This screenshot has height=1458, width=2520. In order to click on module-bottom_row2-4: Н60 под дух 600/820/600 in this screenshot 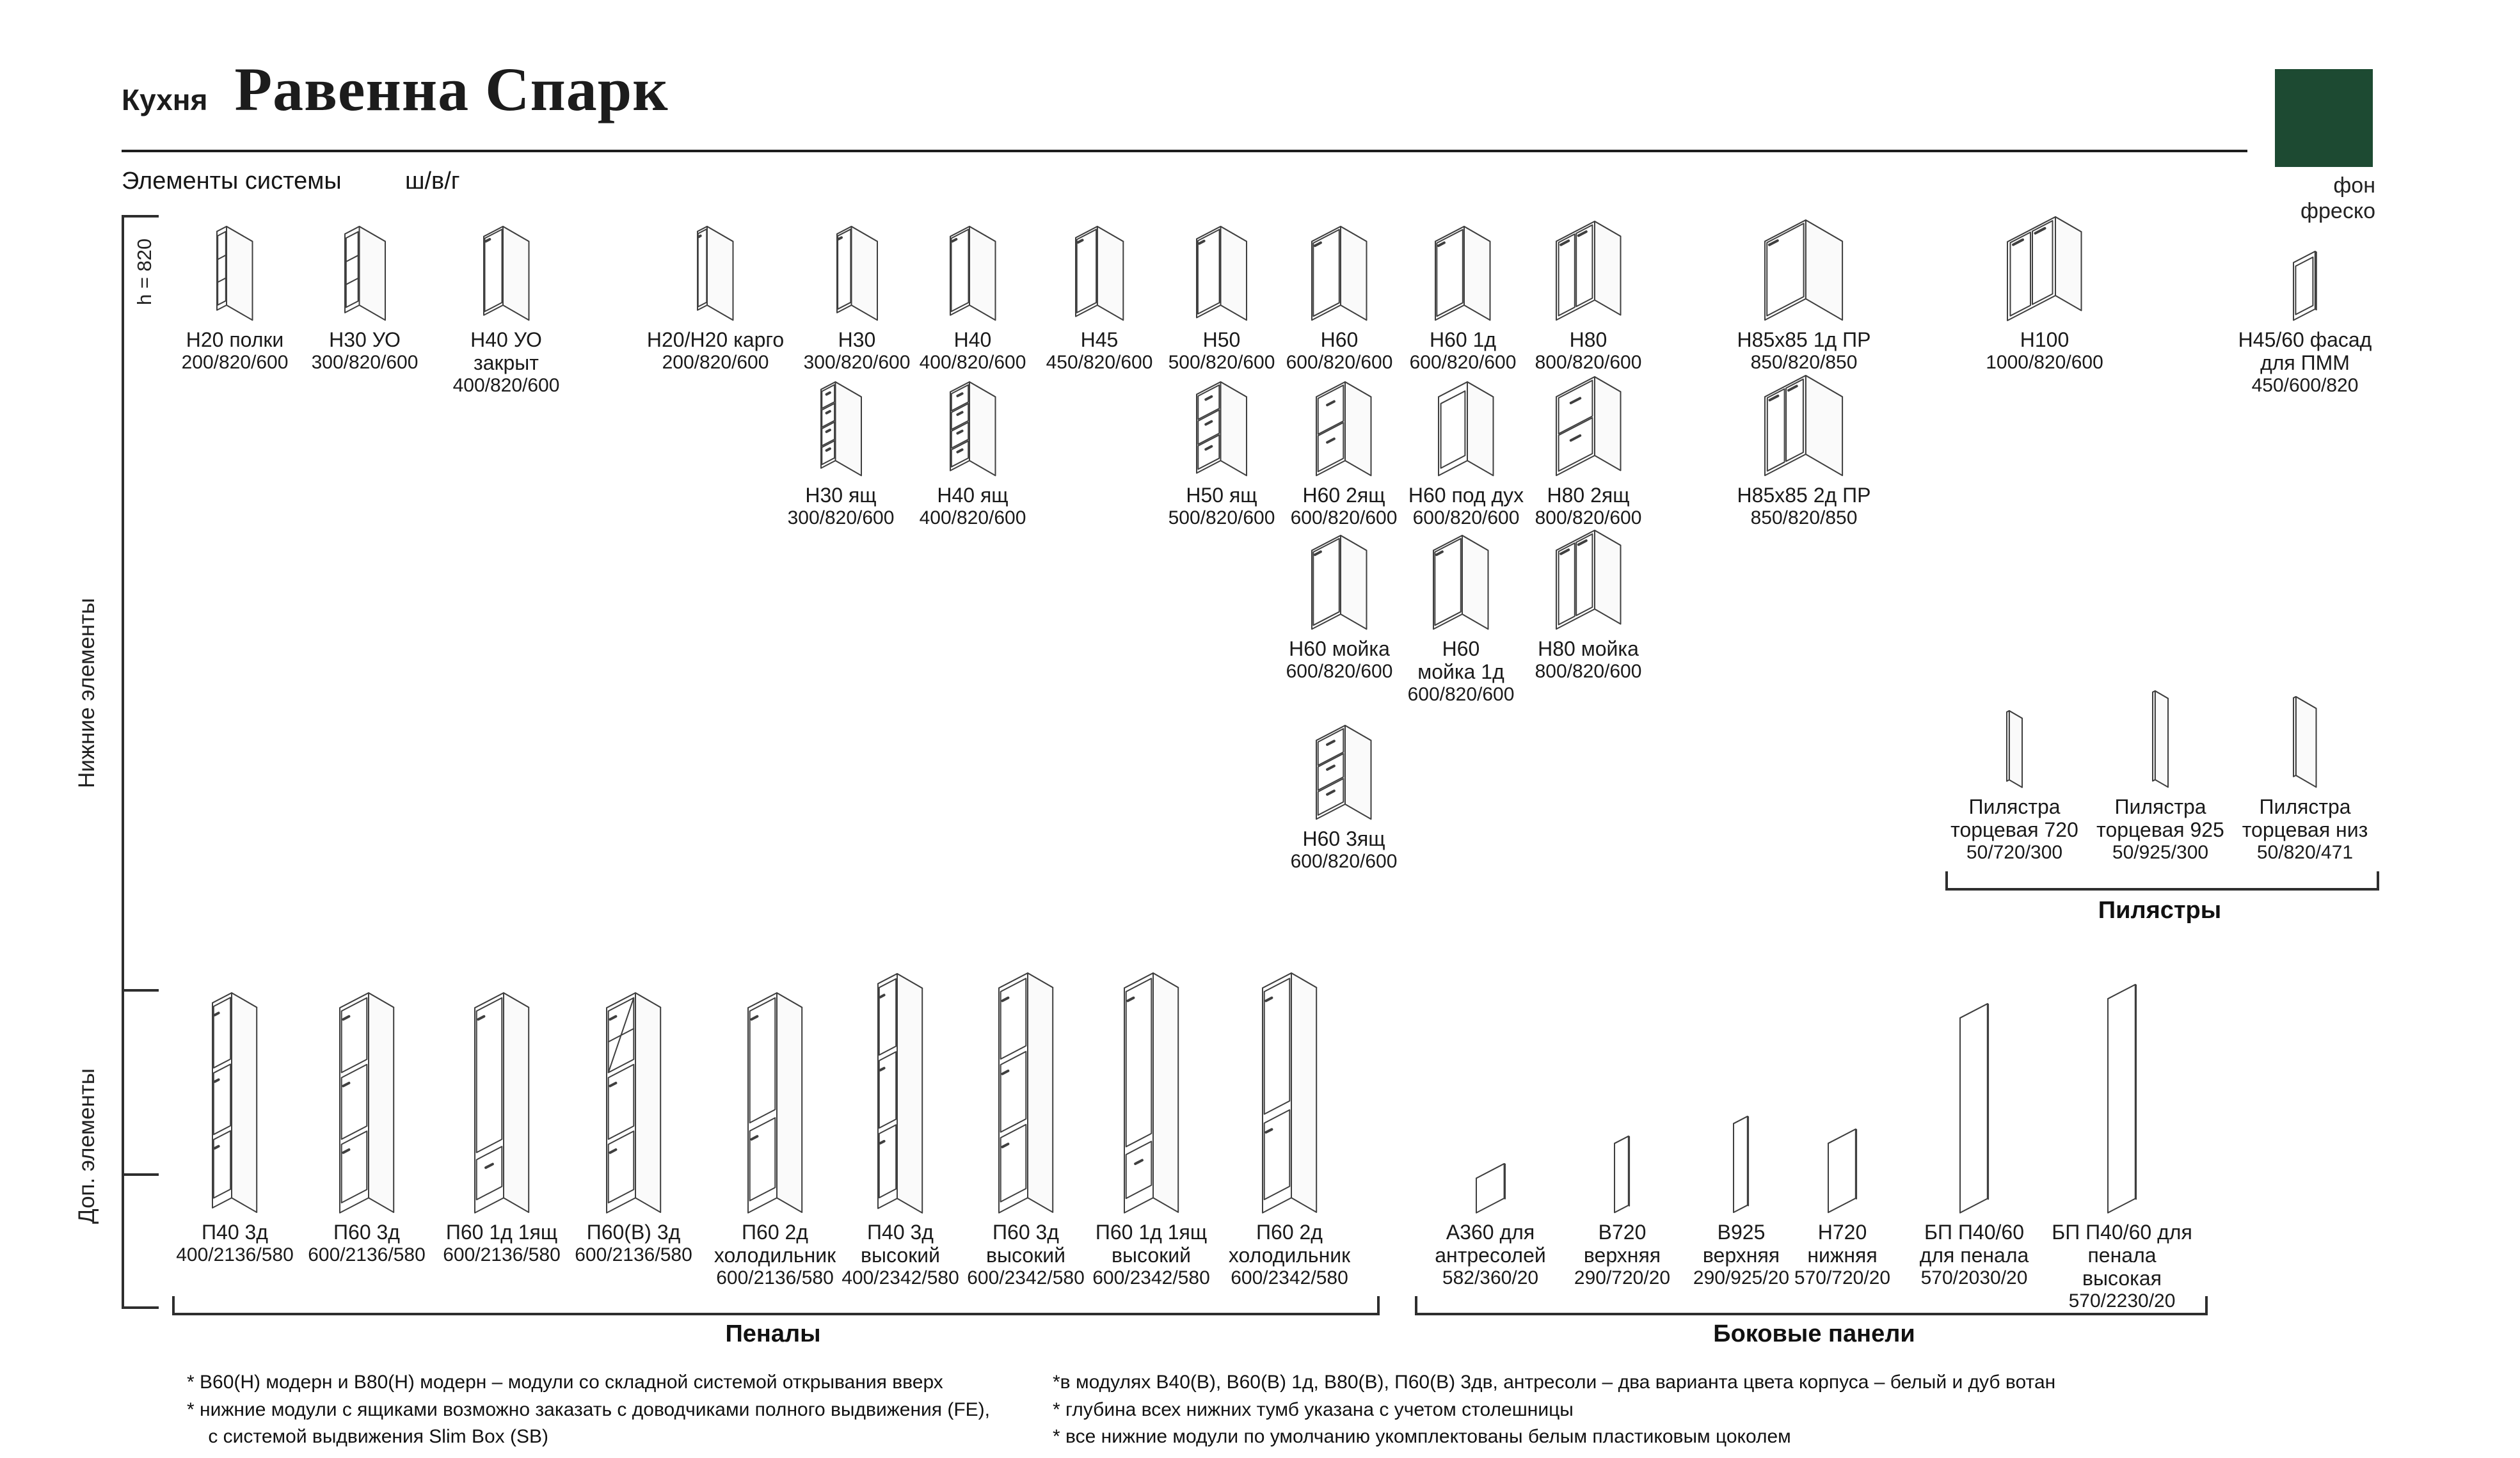, I will do `click(1466, 454)`.